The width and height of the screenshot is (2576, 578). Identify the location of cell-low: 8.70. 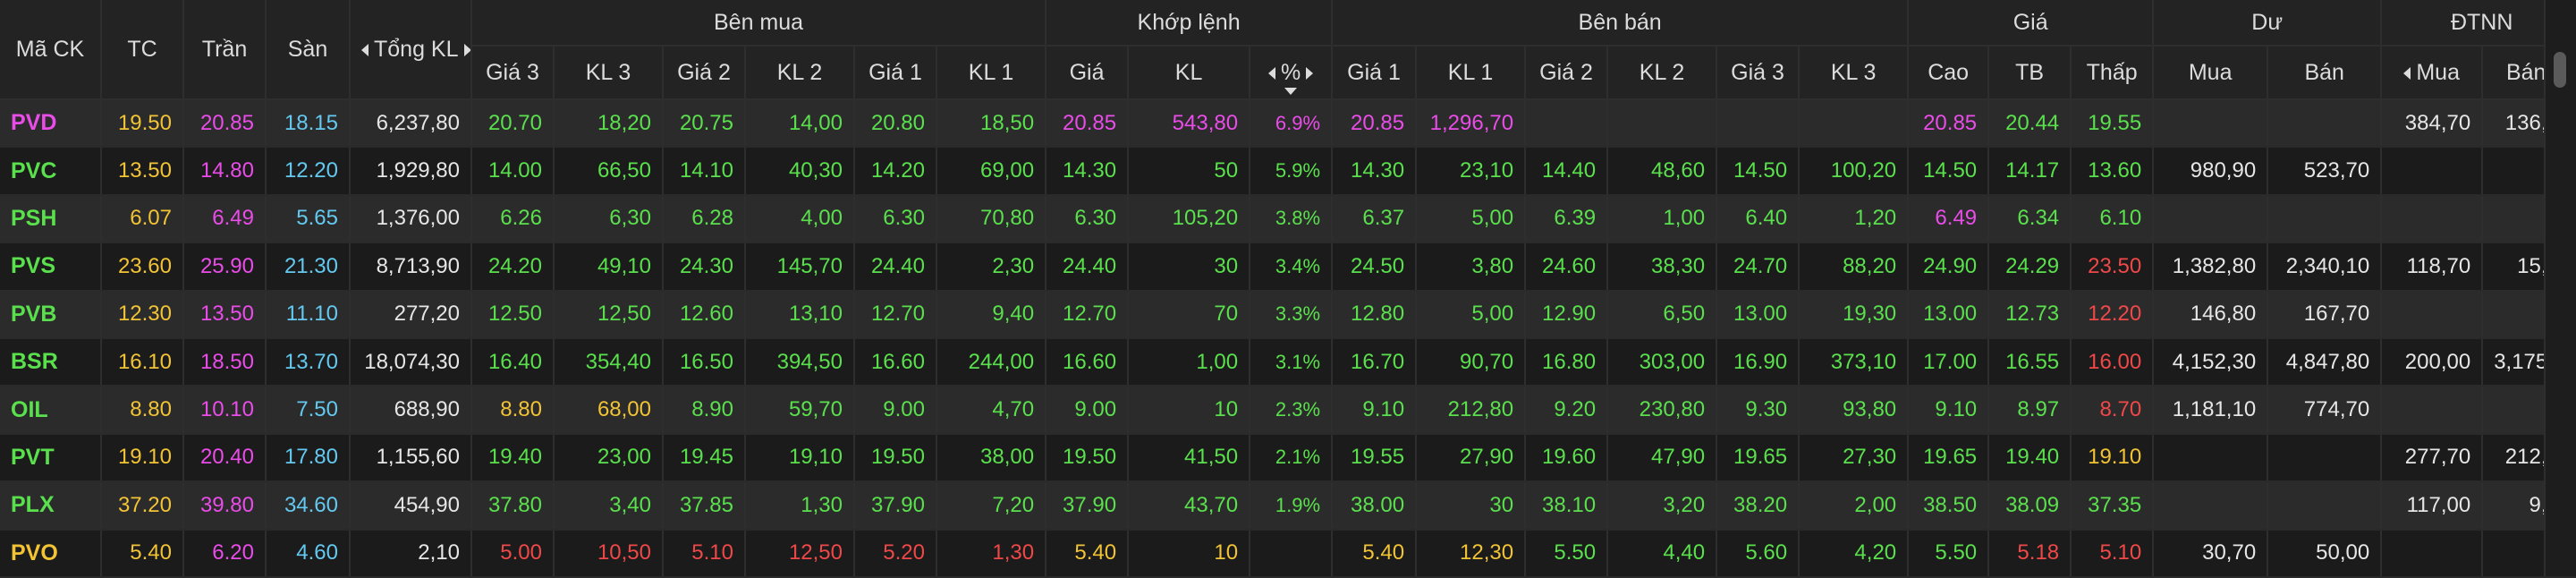
(2113, 410).